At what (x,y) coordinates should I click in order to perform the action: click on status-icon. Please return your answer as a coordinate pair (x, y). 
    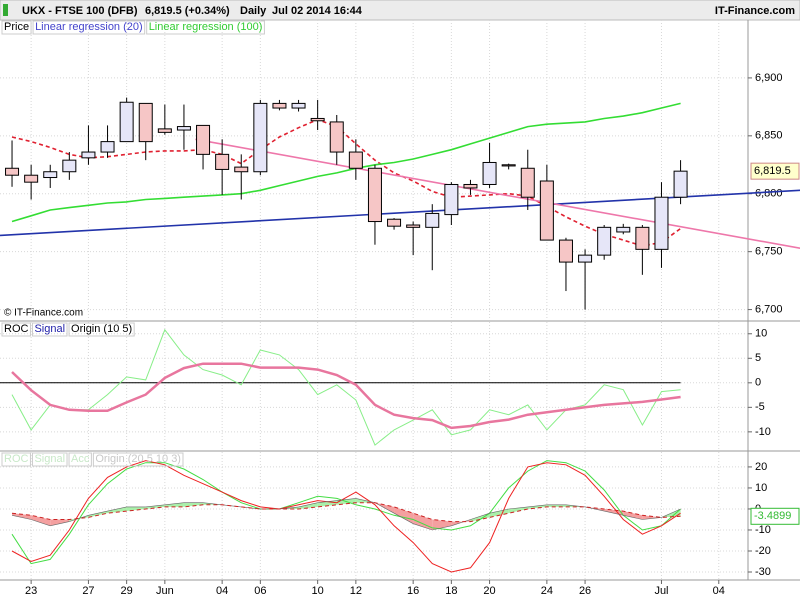
    Looking at the image, I should click on (5, 10).